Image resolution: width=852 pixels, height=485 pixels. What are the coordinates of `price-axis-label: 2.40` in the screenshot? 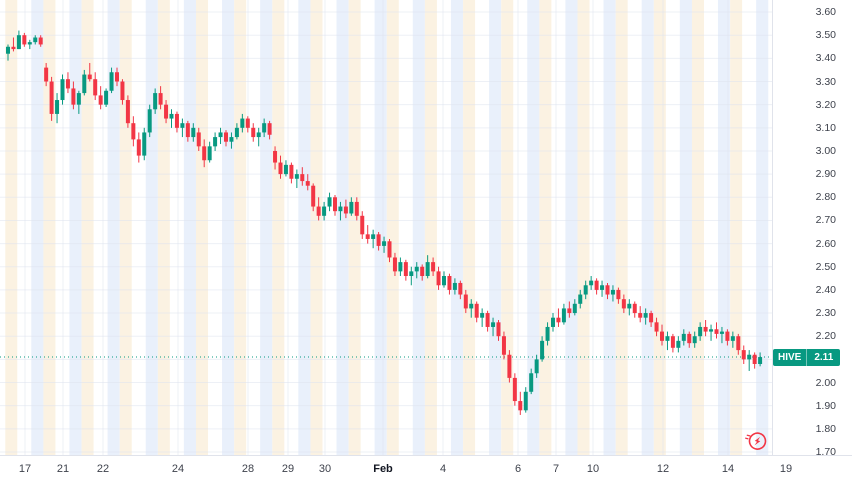 It's located at (825, 289).